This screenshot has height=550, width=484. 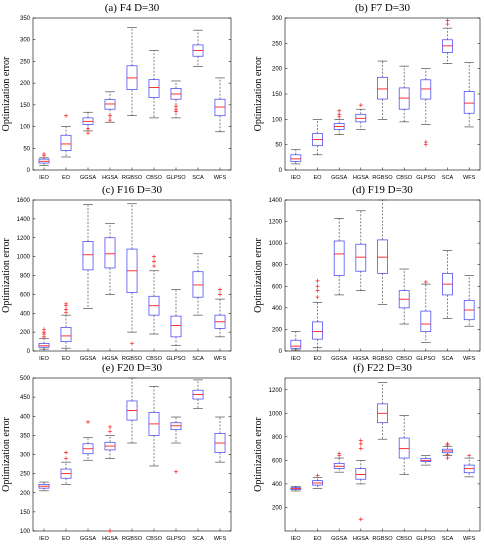 What do you see at coordinates (276, 244) in the screenshot?
I see `y-tick-label: 1000` at bounding box center [276, 244].